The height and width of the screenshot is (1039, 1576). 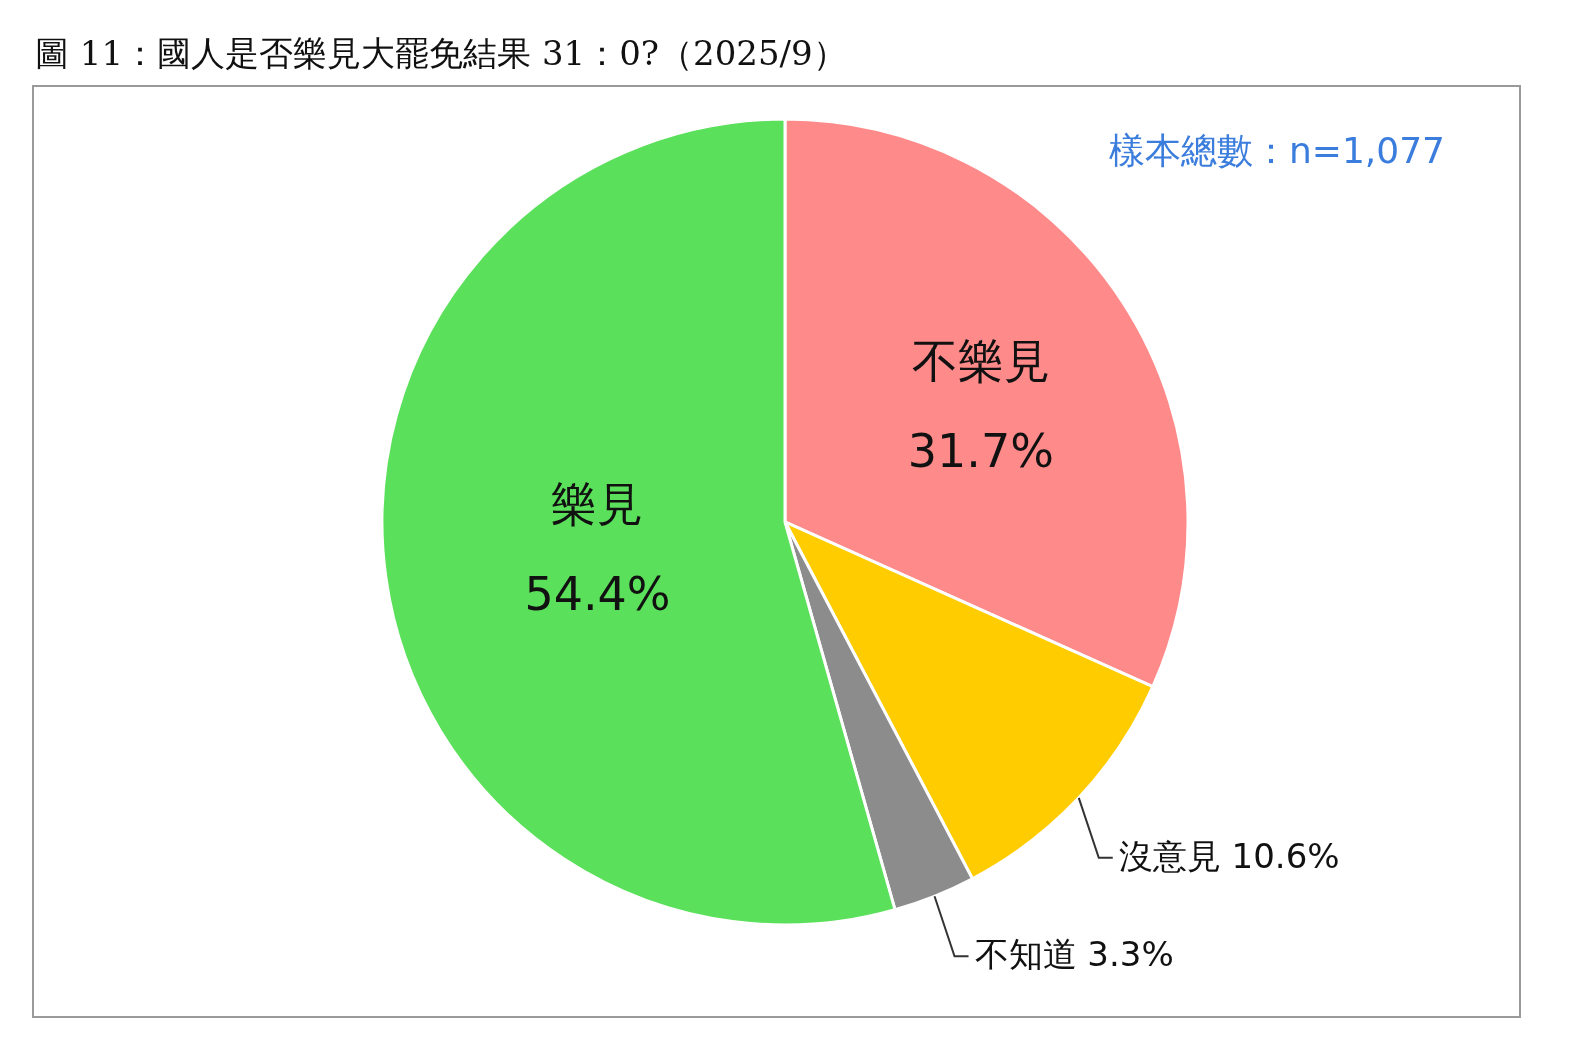 I want to click on chart-title: 圖 11：國人是否樂見大罷免結果 31：0?（2025/9）, so click(x=441, y=53).